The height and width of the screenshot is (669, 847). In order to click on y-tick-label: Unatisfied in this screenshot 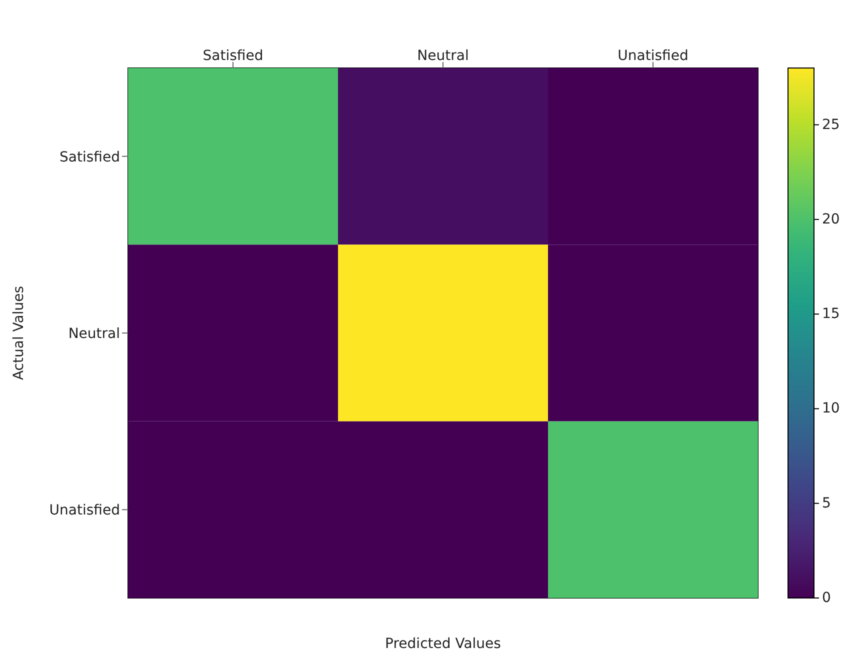, I will do `click(84, 510)`.